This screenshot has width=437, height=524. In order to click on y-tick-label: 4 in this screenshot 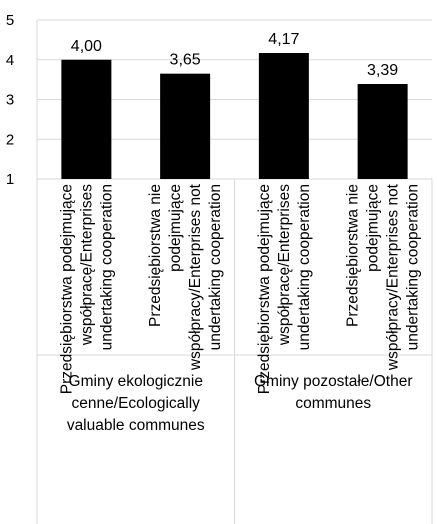, I will do `click(10, 60)`.